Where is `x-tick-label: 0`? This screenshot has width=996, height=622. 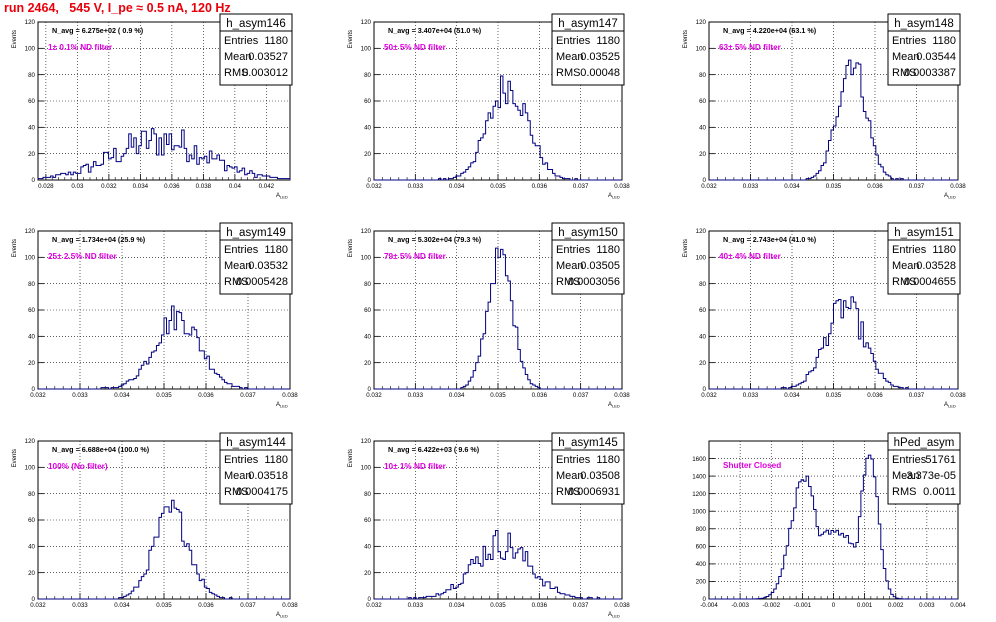 x-tick-label: 0 is located at coordinates (834, 605).